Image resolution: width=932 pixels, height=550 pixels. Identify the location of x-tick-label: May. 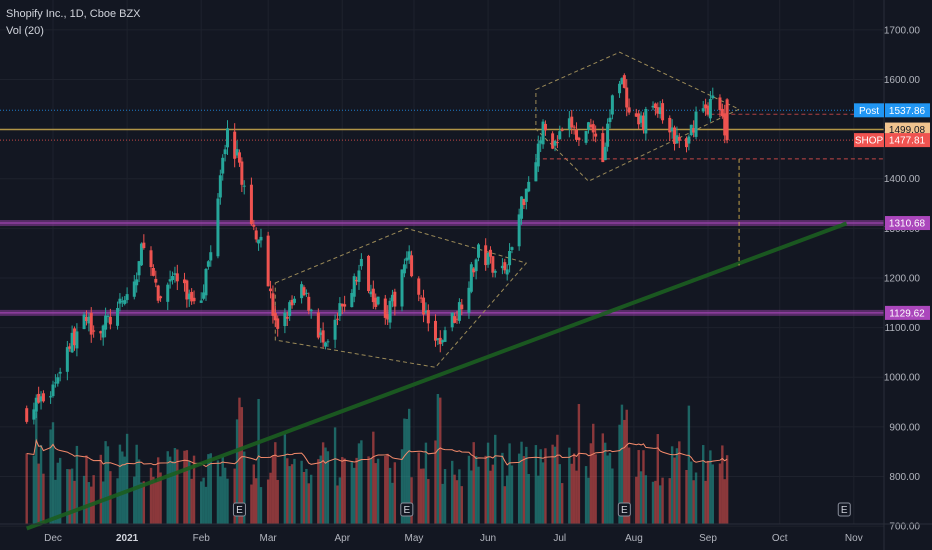
(414, 538).